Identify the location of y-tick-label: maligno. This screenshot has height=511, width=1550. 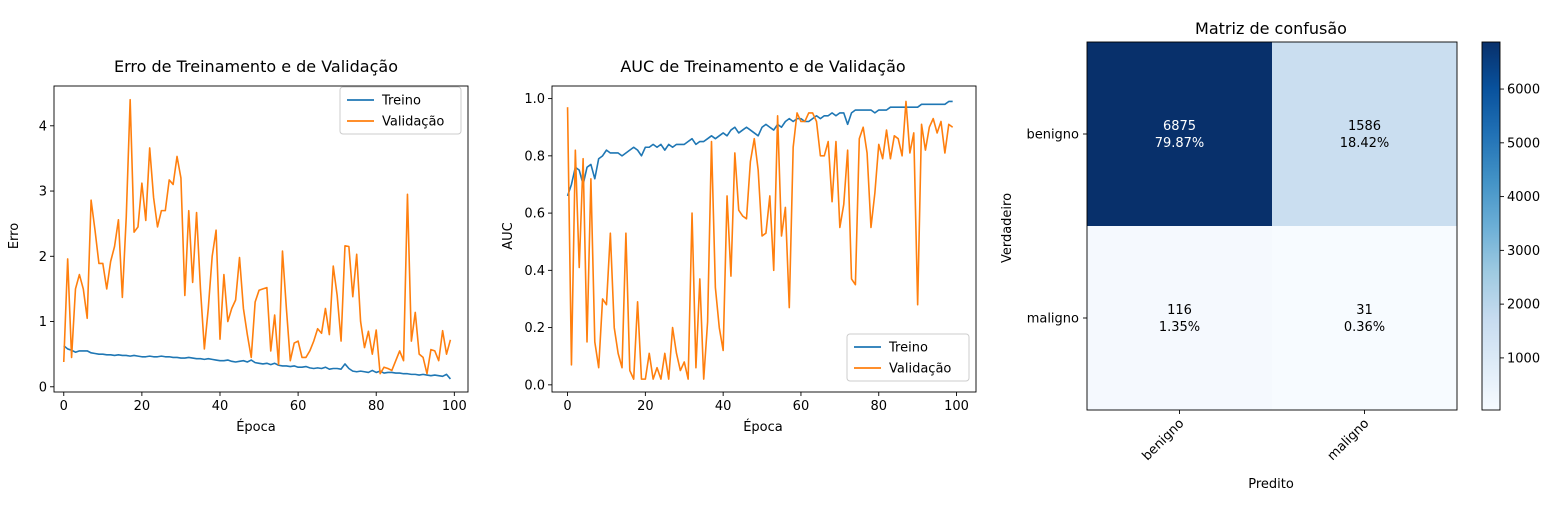
(1053, 319).